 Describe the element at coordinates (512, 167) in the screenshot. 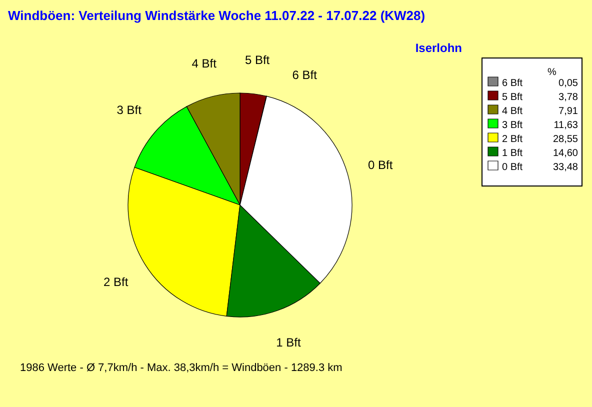

I see `legend-label: 0 Bft` at that location.